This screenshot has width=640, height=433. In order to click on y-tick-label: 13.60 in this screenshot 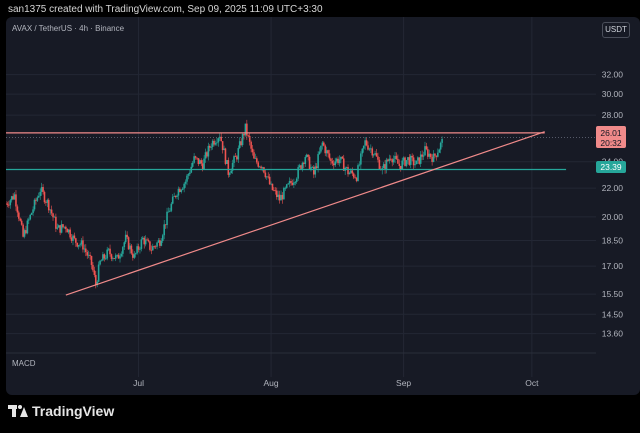, I will do `click(613, 334)`.